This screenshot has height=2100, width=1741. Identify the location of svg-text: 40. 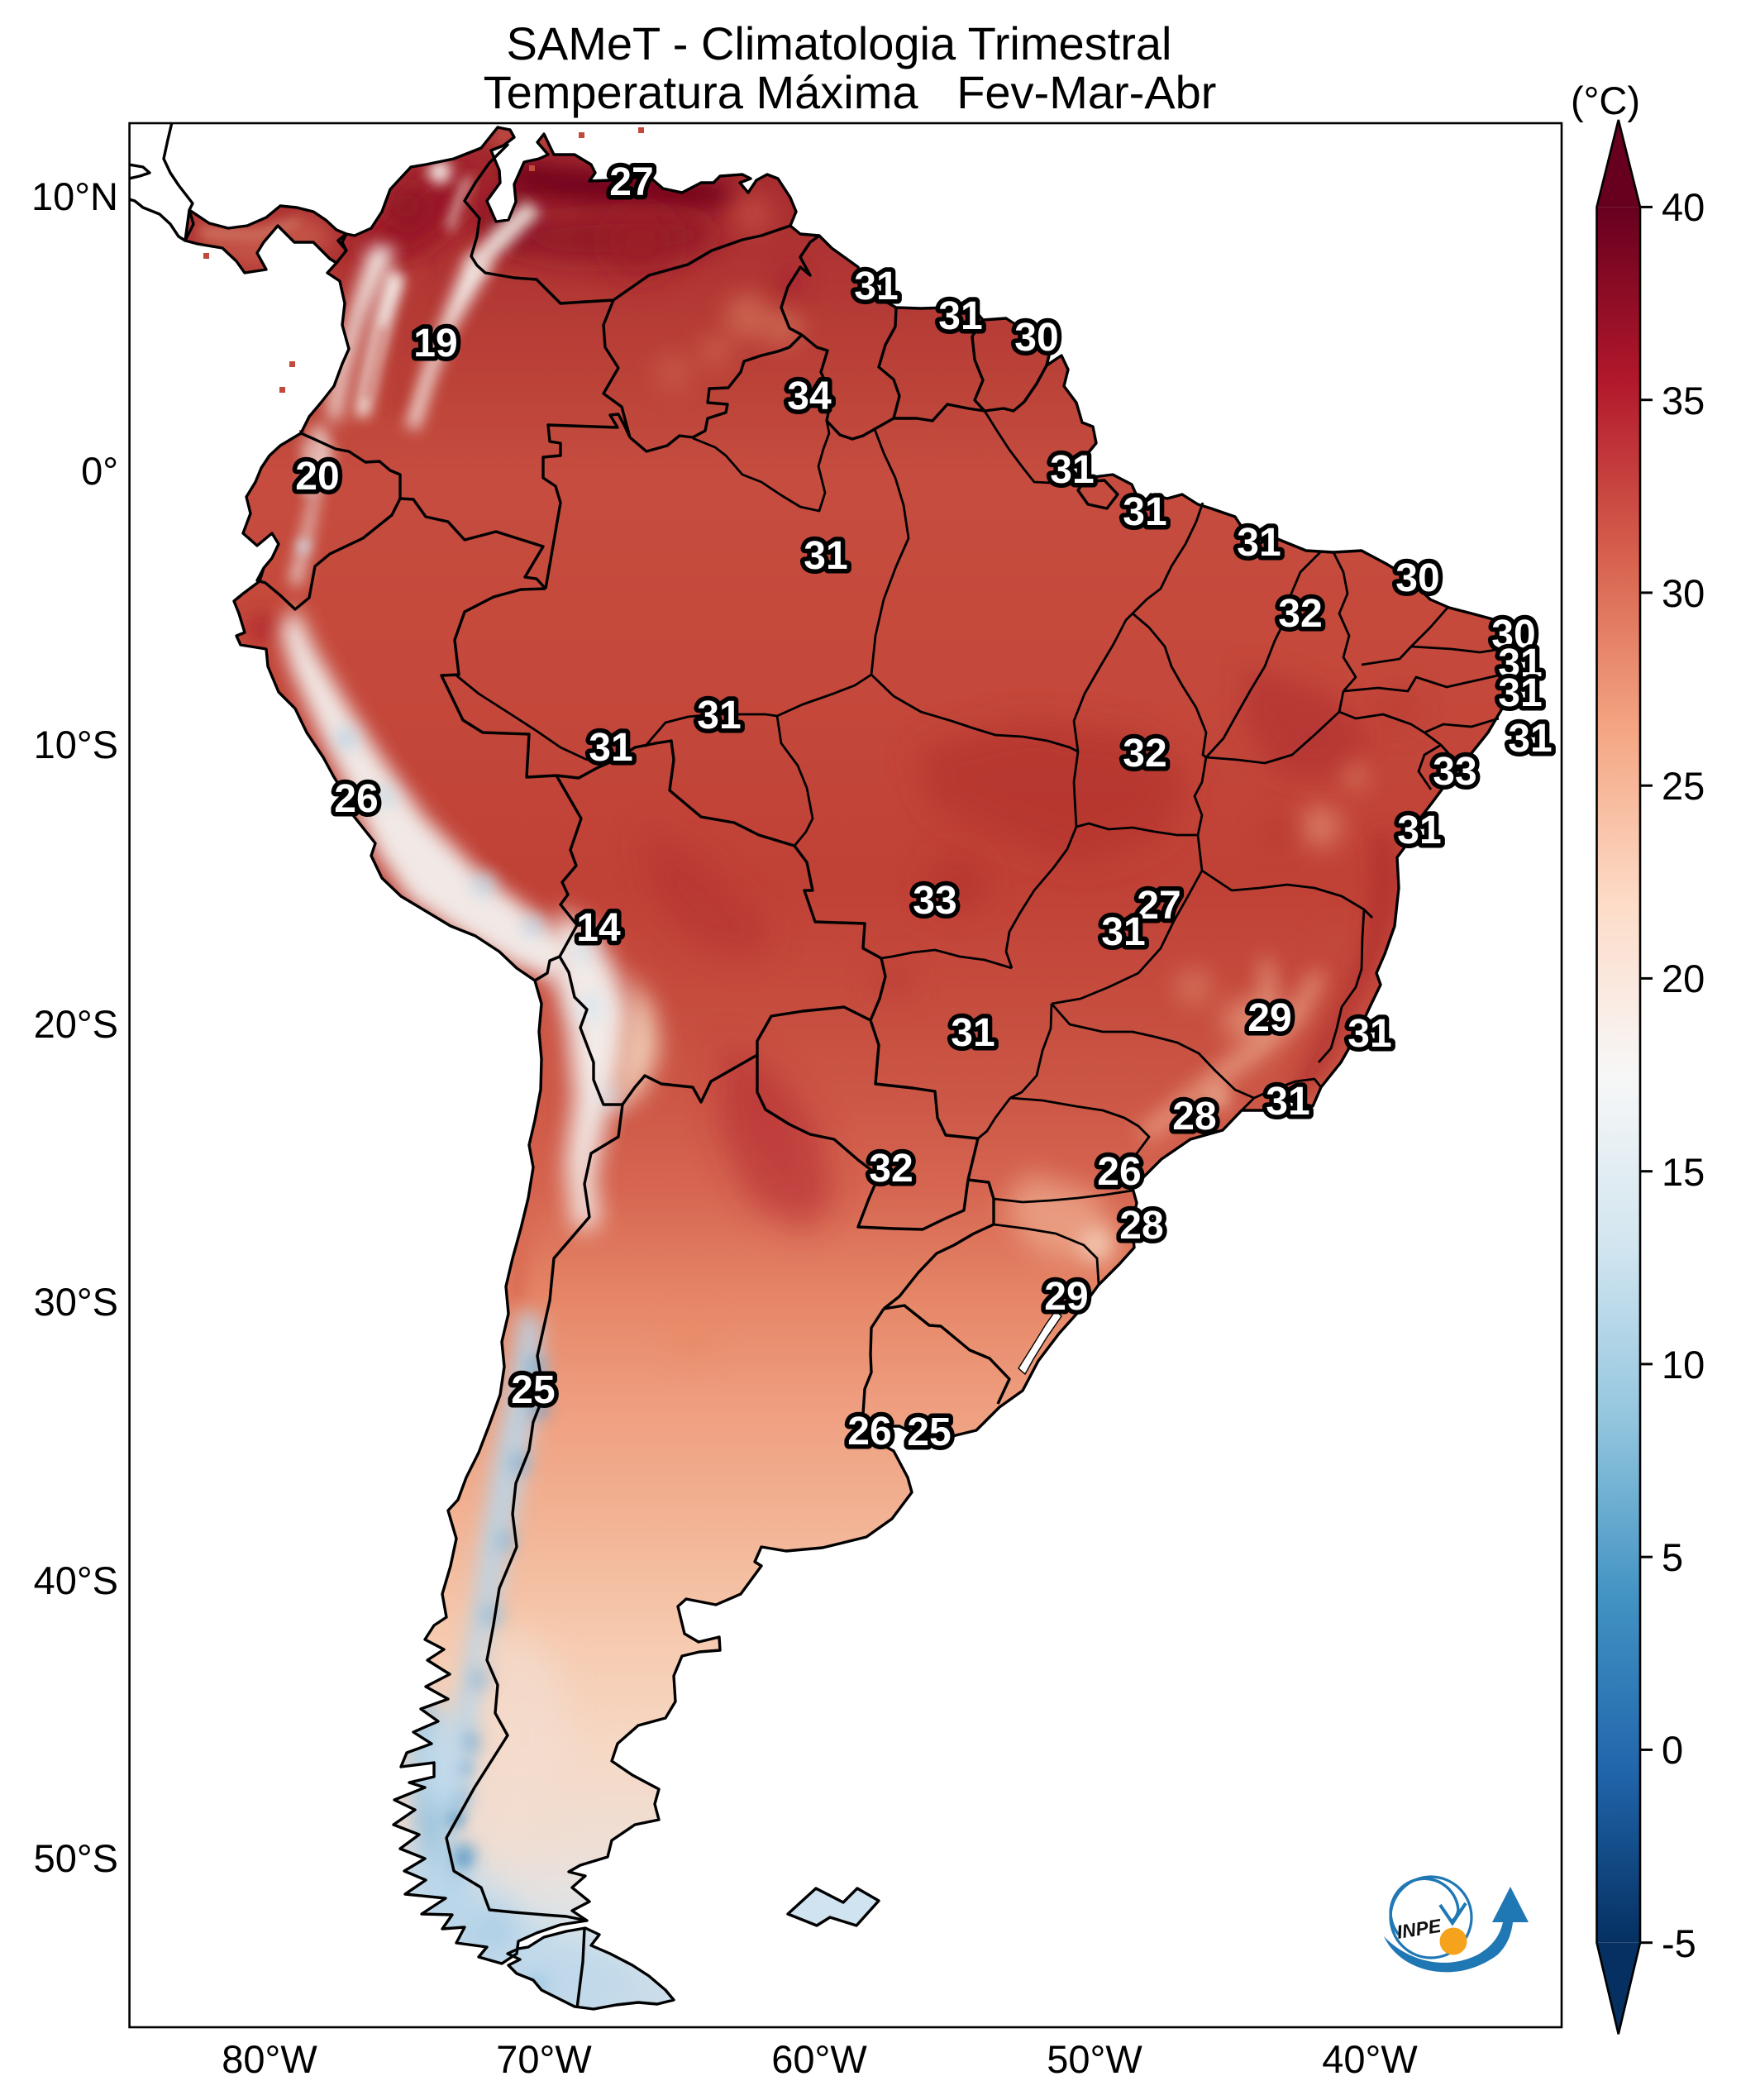
(1684, 207).